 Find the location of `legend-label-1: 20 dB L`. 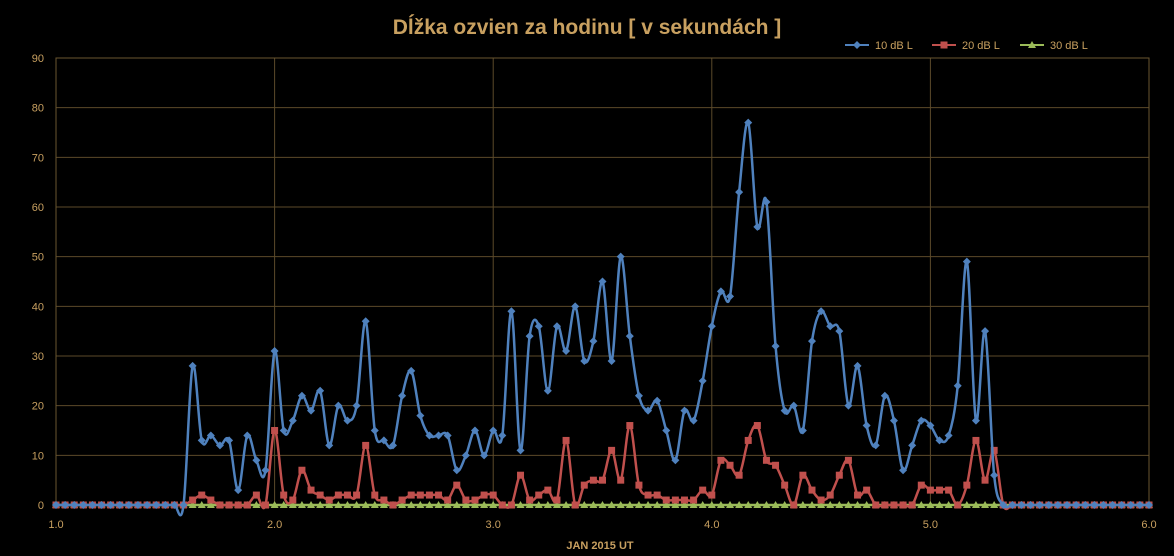

legend-label-1: 20 dB L is located at coordinates (981, 46).